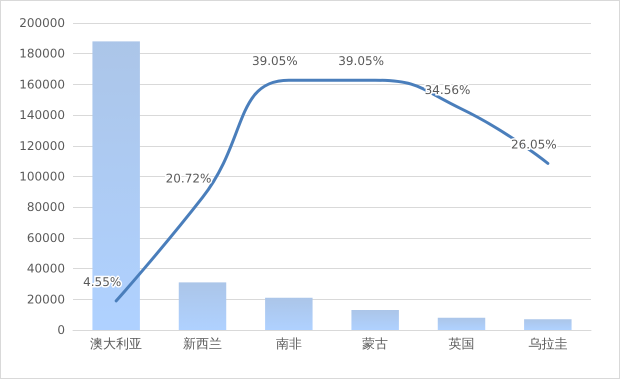 Image resolution: width=620 pixels, height=379 pixels. I want to click on data-label: 4.55%, so click(102, 281).